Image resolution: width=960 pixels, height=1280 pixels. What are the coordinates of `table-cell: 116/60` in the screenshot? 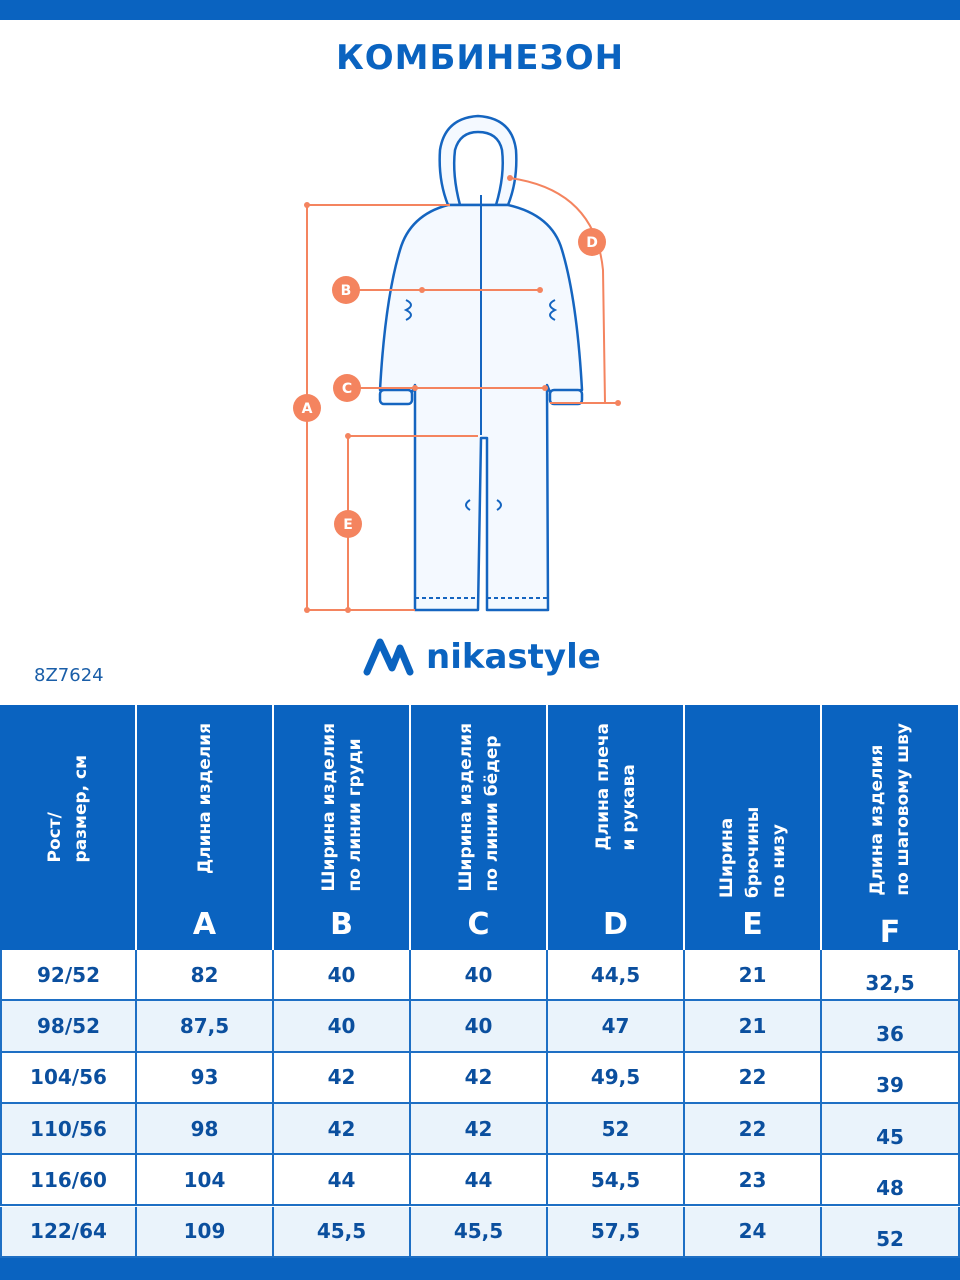 It's located at (68, 1181).